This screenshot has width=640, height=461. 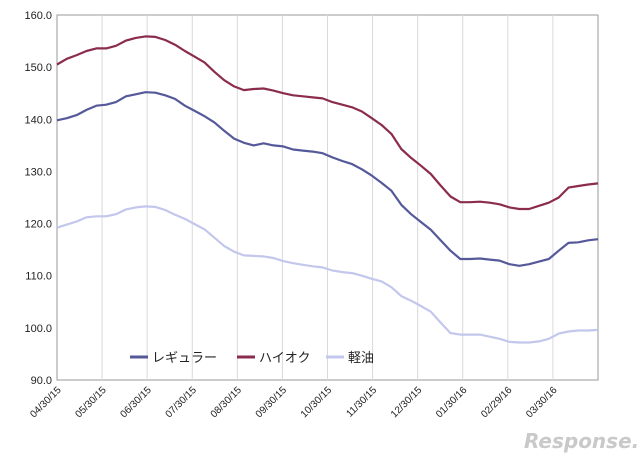 What do you see at coordinates (137, 403) in the screenshot?
I see `x-tick-label: 06/30/15` at bounding box center [137, 403].